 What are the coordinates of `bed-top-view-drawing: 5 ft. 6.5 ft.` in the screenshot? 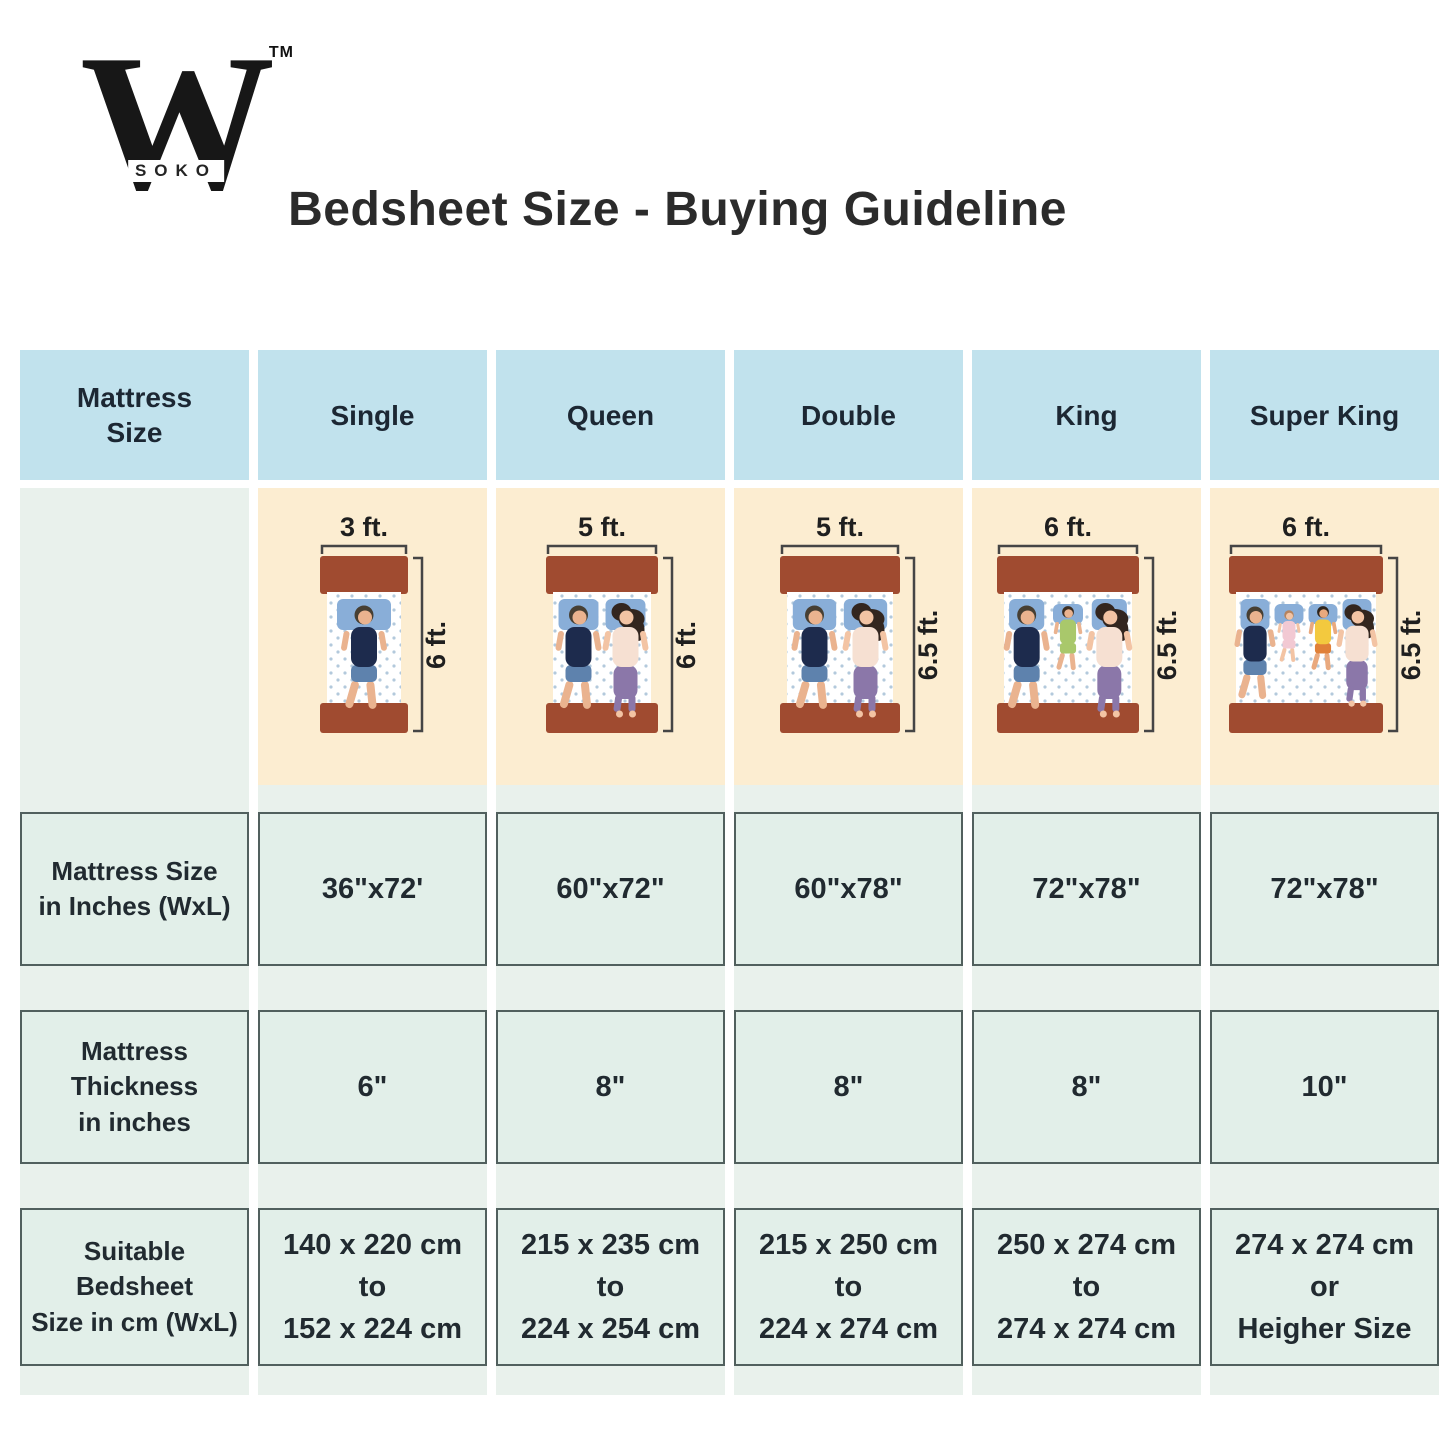 It's located at (861, 622).